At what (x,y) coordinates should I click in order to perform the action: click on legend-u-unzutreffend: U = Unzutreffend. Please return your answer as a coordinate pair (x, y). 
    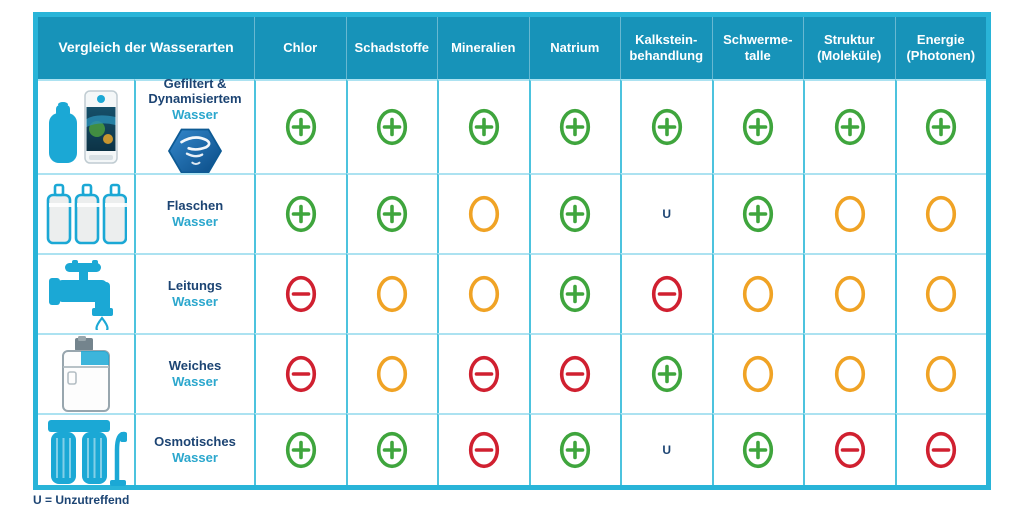
    Looking at the image, I should click on (81, 500).